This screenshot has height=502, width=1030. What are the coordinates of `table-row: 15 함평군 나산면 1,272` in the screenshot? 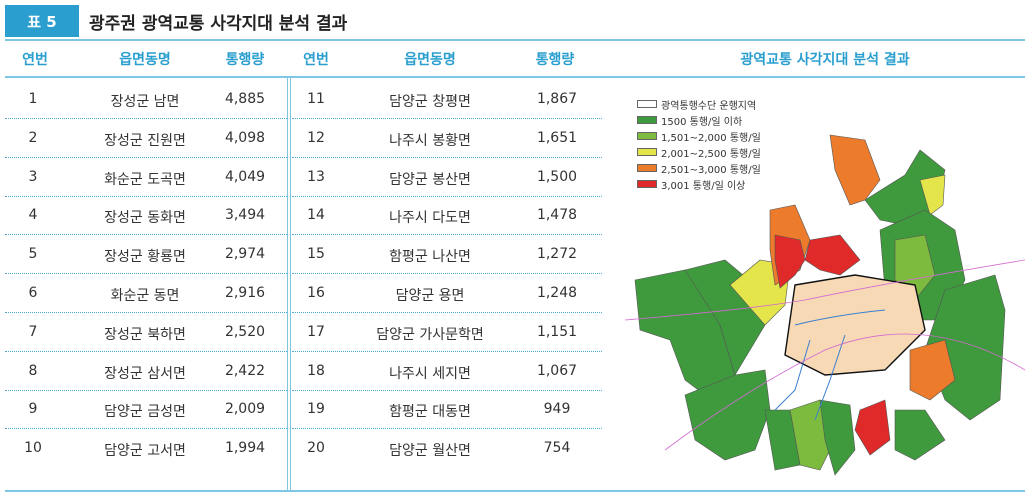 It's located at (300, 254).